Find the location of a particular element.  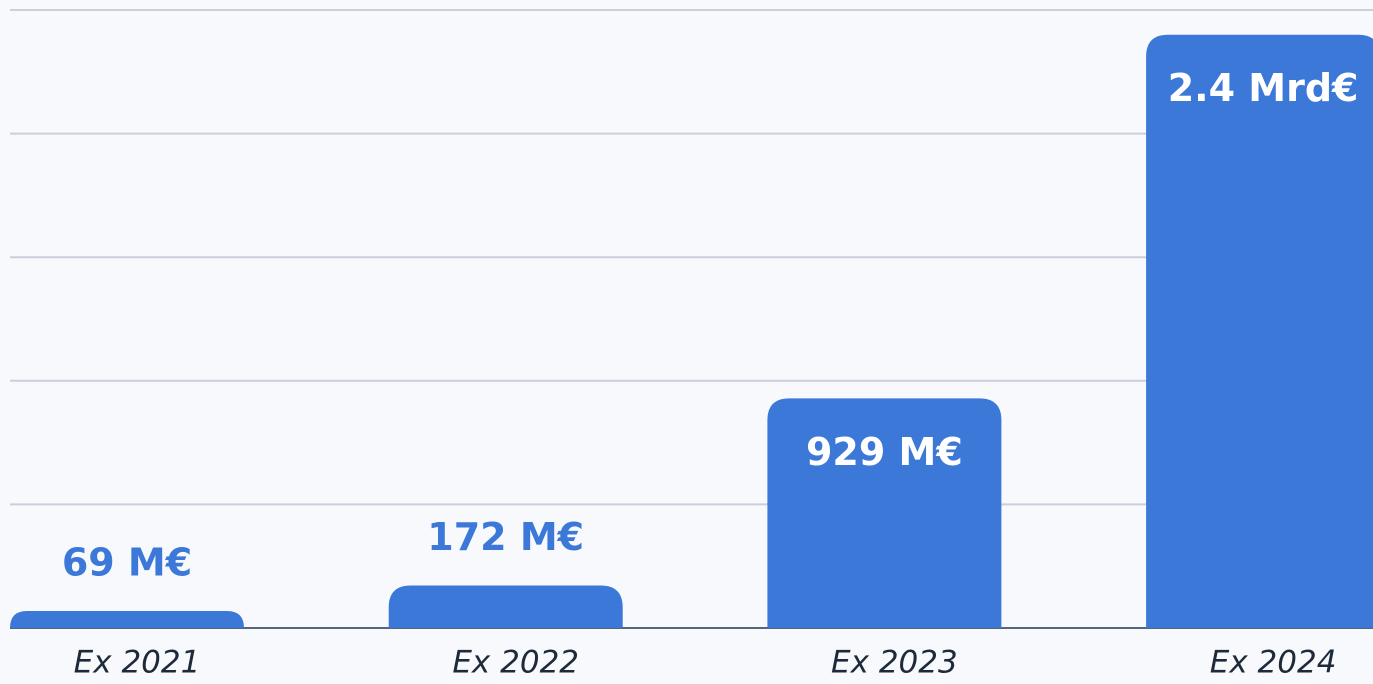

value-label: 172 M€ is located at coordinates (505, 537).